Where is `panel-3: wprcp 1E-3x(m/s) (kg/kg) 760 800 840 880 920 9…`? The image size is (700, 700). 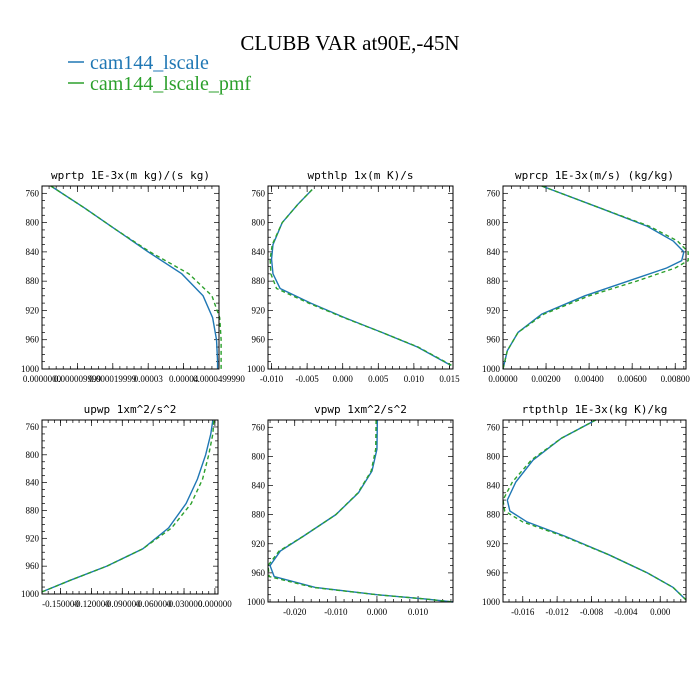
panel-3: wprcp 1E-3x(m/s) (kg/kg) 760 800 840 880 920 9… is located at coordinates (586, 276).